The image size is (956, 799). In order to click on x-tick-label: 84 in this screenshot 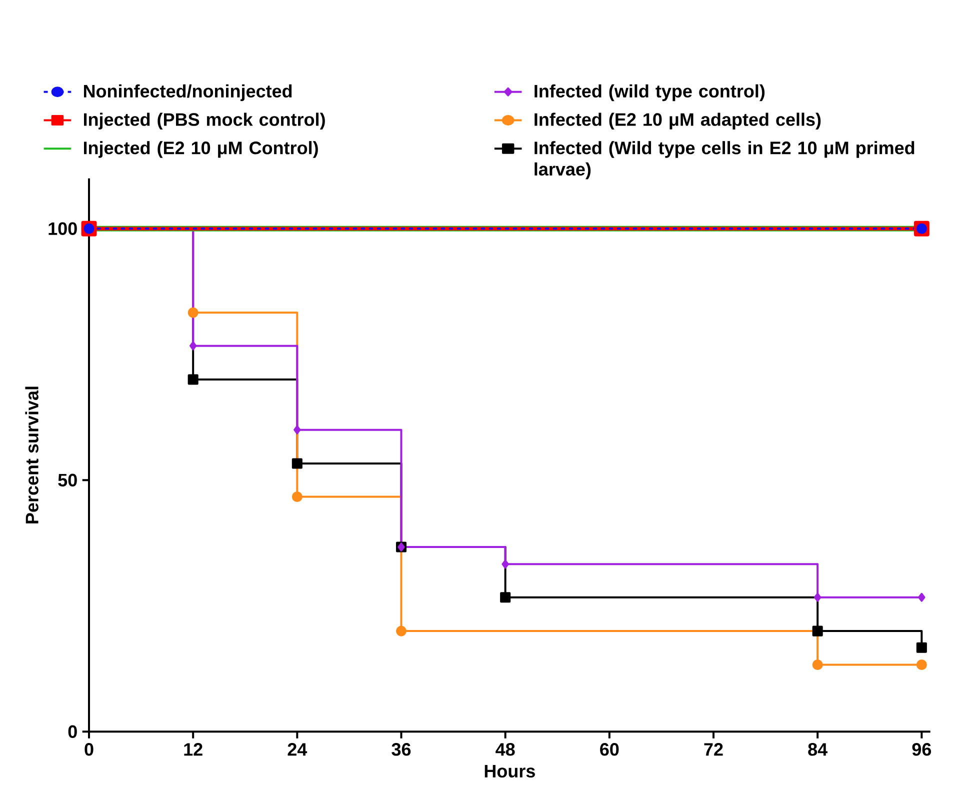, I will do `click(818, 749)`.